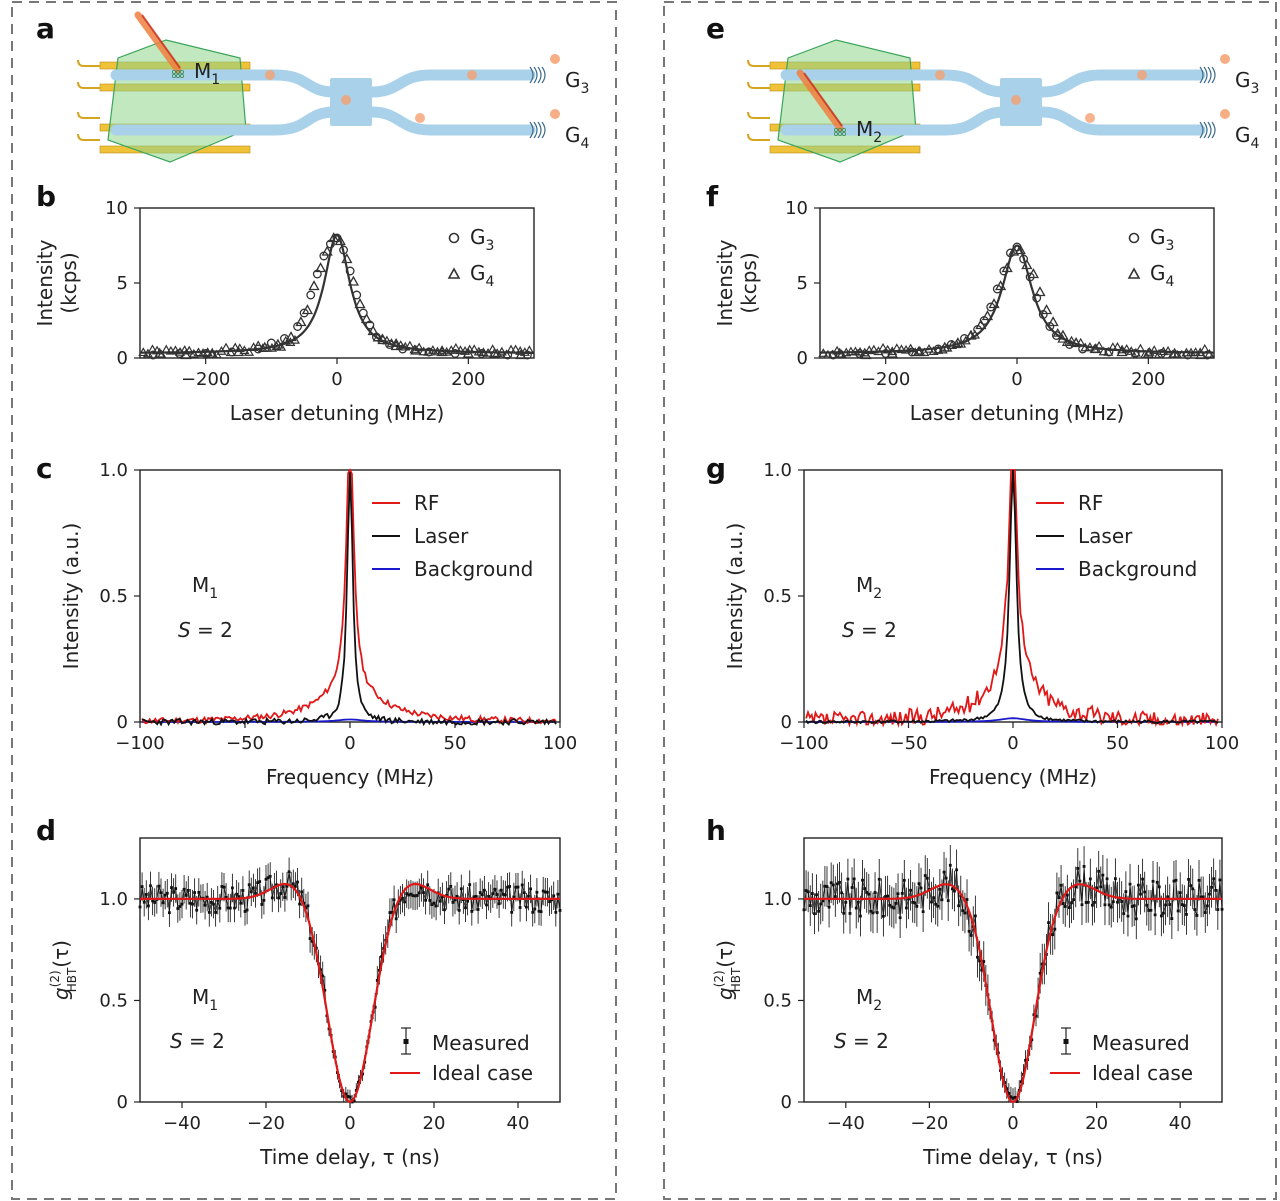 The width and height of the screenshot is (1280, 1201). Describe the element at coordinates (46, 830) in the screenshot. I see `panel-letter-d: d` at that location.